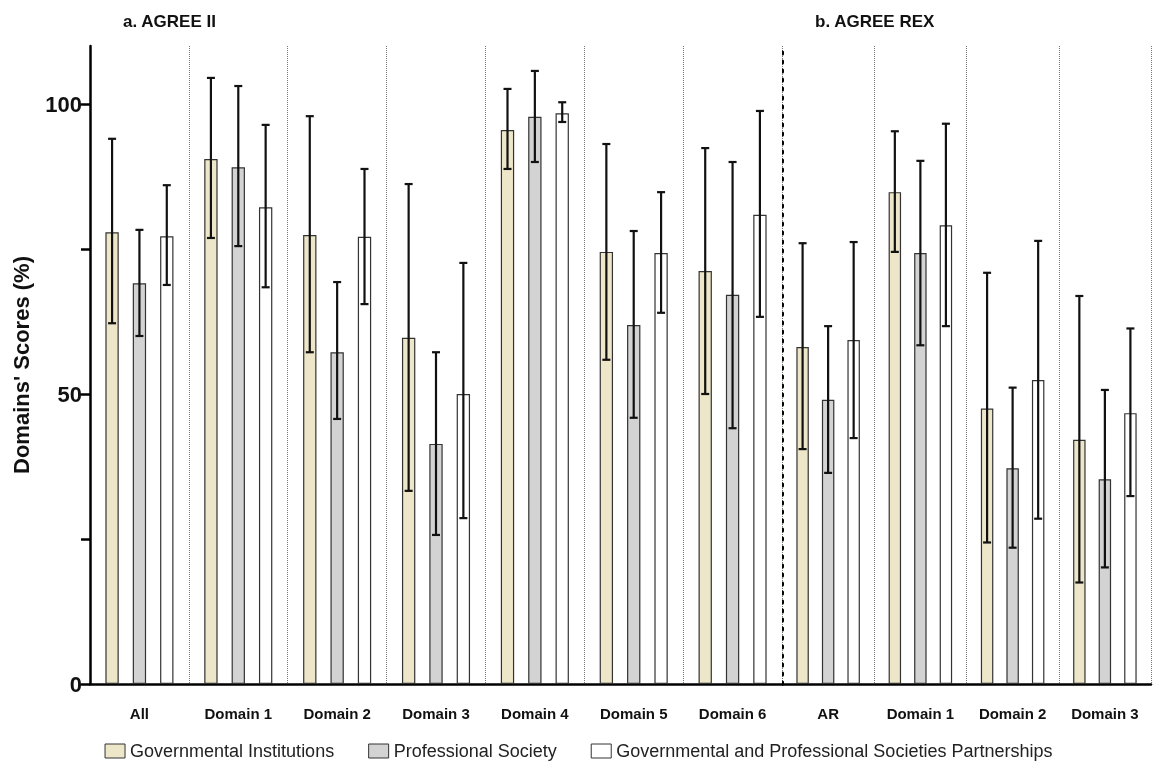  I want to click on legend-label: Governmental Institutions, so click(232, 751).